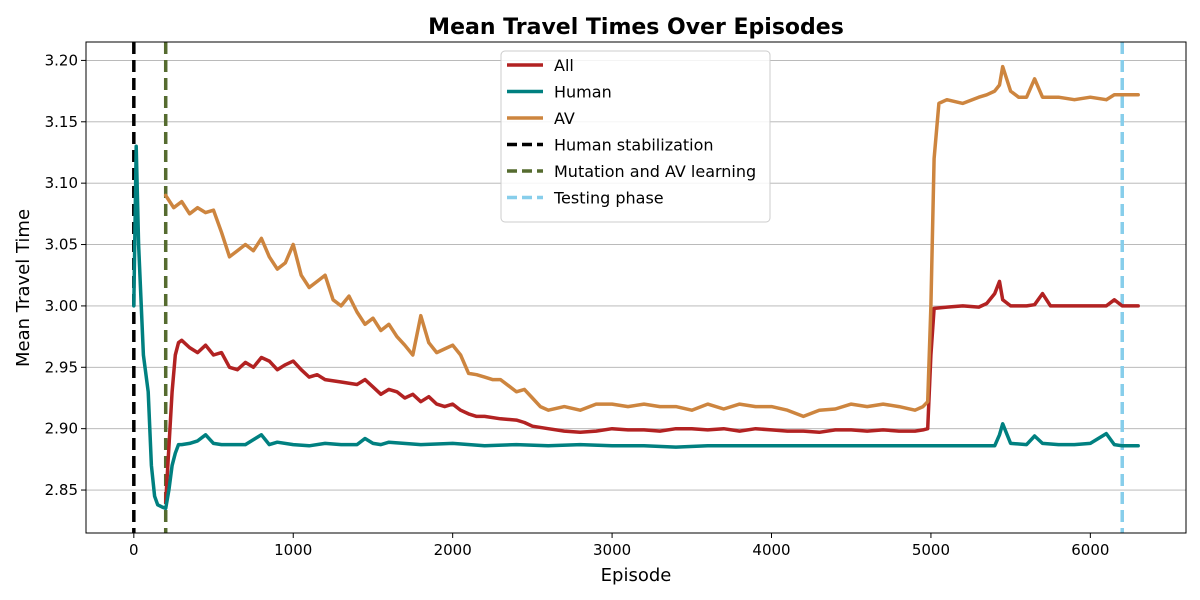 This screenshot has width=1200, height=600. What do you see at coordinates (771, 550) in the screenshot?
I see `x-tick-label: 4000` at bounding box center [771, 550].